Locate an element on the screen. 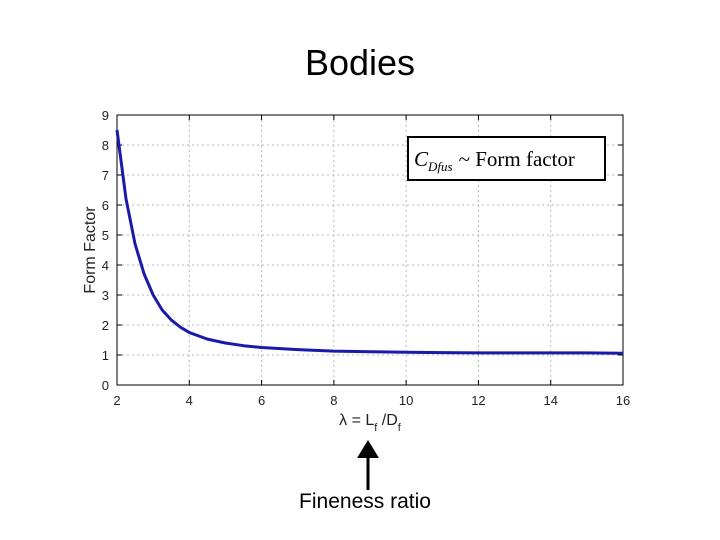  y-tick-label: 2 is located at coordinates (105, 325).